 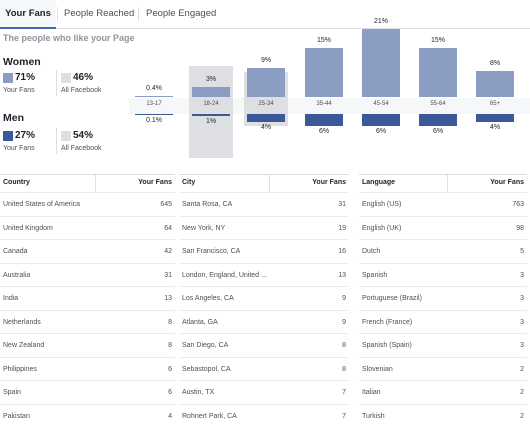 What do you see at coordinates (371, 392) in the screenshot?
I see `row-name: Italian` at bounding box center [371, 392].